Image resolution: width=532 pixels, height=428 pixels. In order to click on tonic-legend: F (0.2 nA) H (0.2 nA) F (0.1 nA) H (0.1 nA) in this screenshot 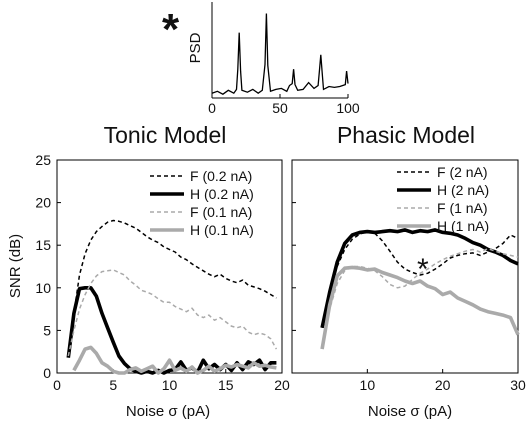, I will do `click(202, 203)`.